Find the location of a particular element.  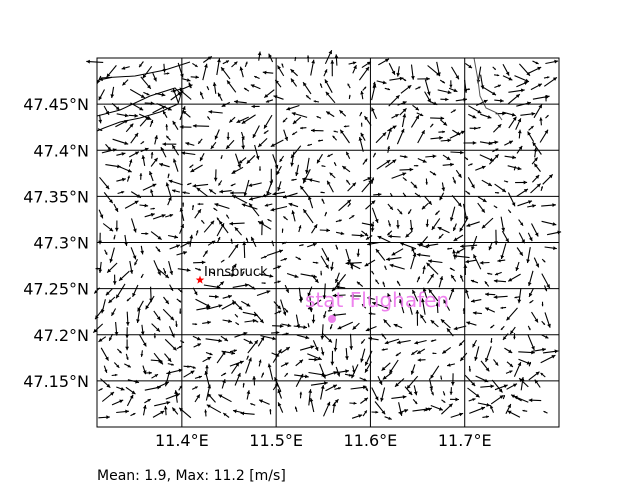

lon-label-3: 11.7°E is located at coordinates (465, 440).